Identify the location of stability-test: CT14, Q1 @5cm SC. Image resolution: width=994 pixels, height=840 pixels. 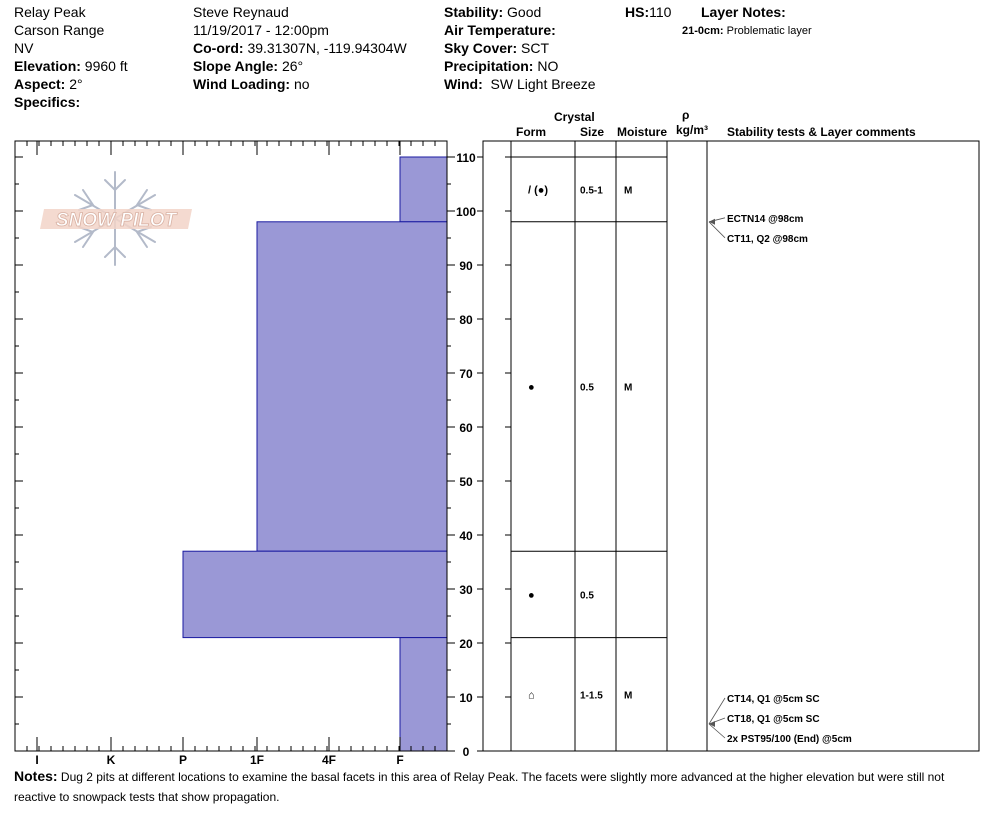
(773, 699).